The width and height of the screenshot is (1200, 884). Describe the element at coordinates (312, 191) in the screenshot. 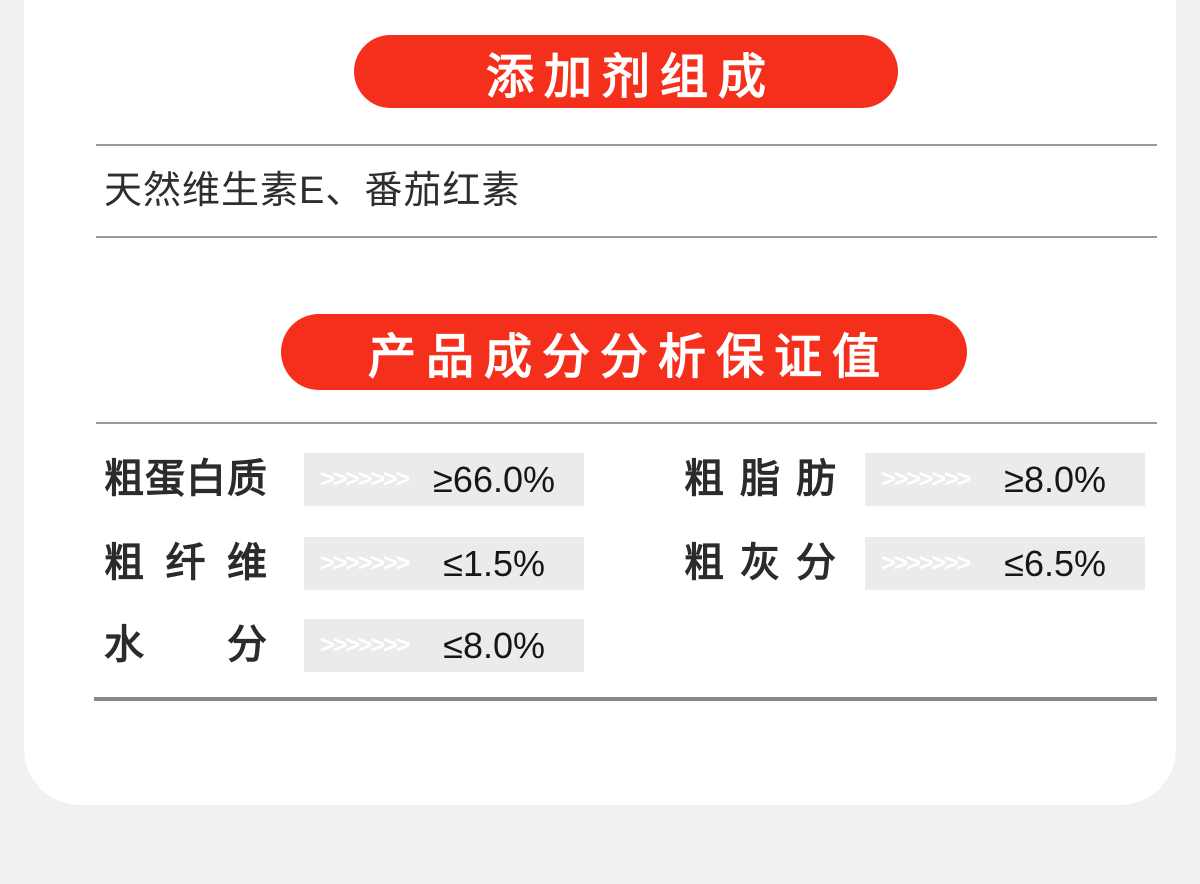

I see `ingredients-text: 天然维生素E、番茄红素` at that location.